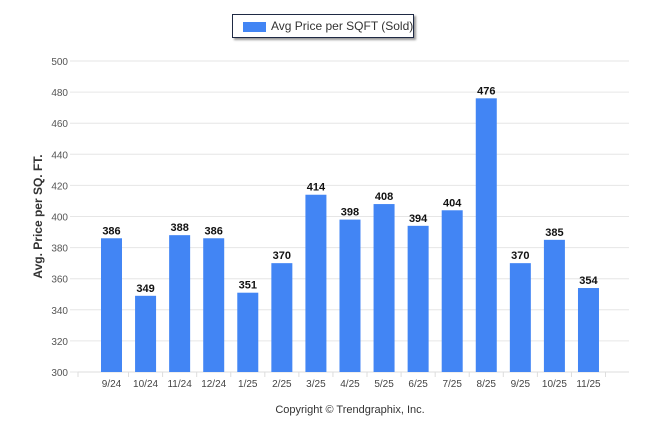 This screenshot has width=646, height=434. Describe the element at coordinates (59, 124) in the screenshot. I see `y-tick-label: 460` at that location.